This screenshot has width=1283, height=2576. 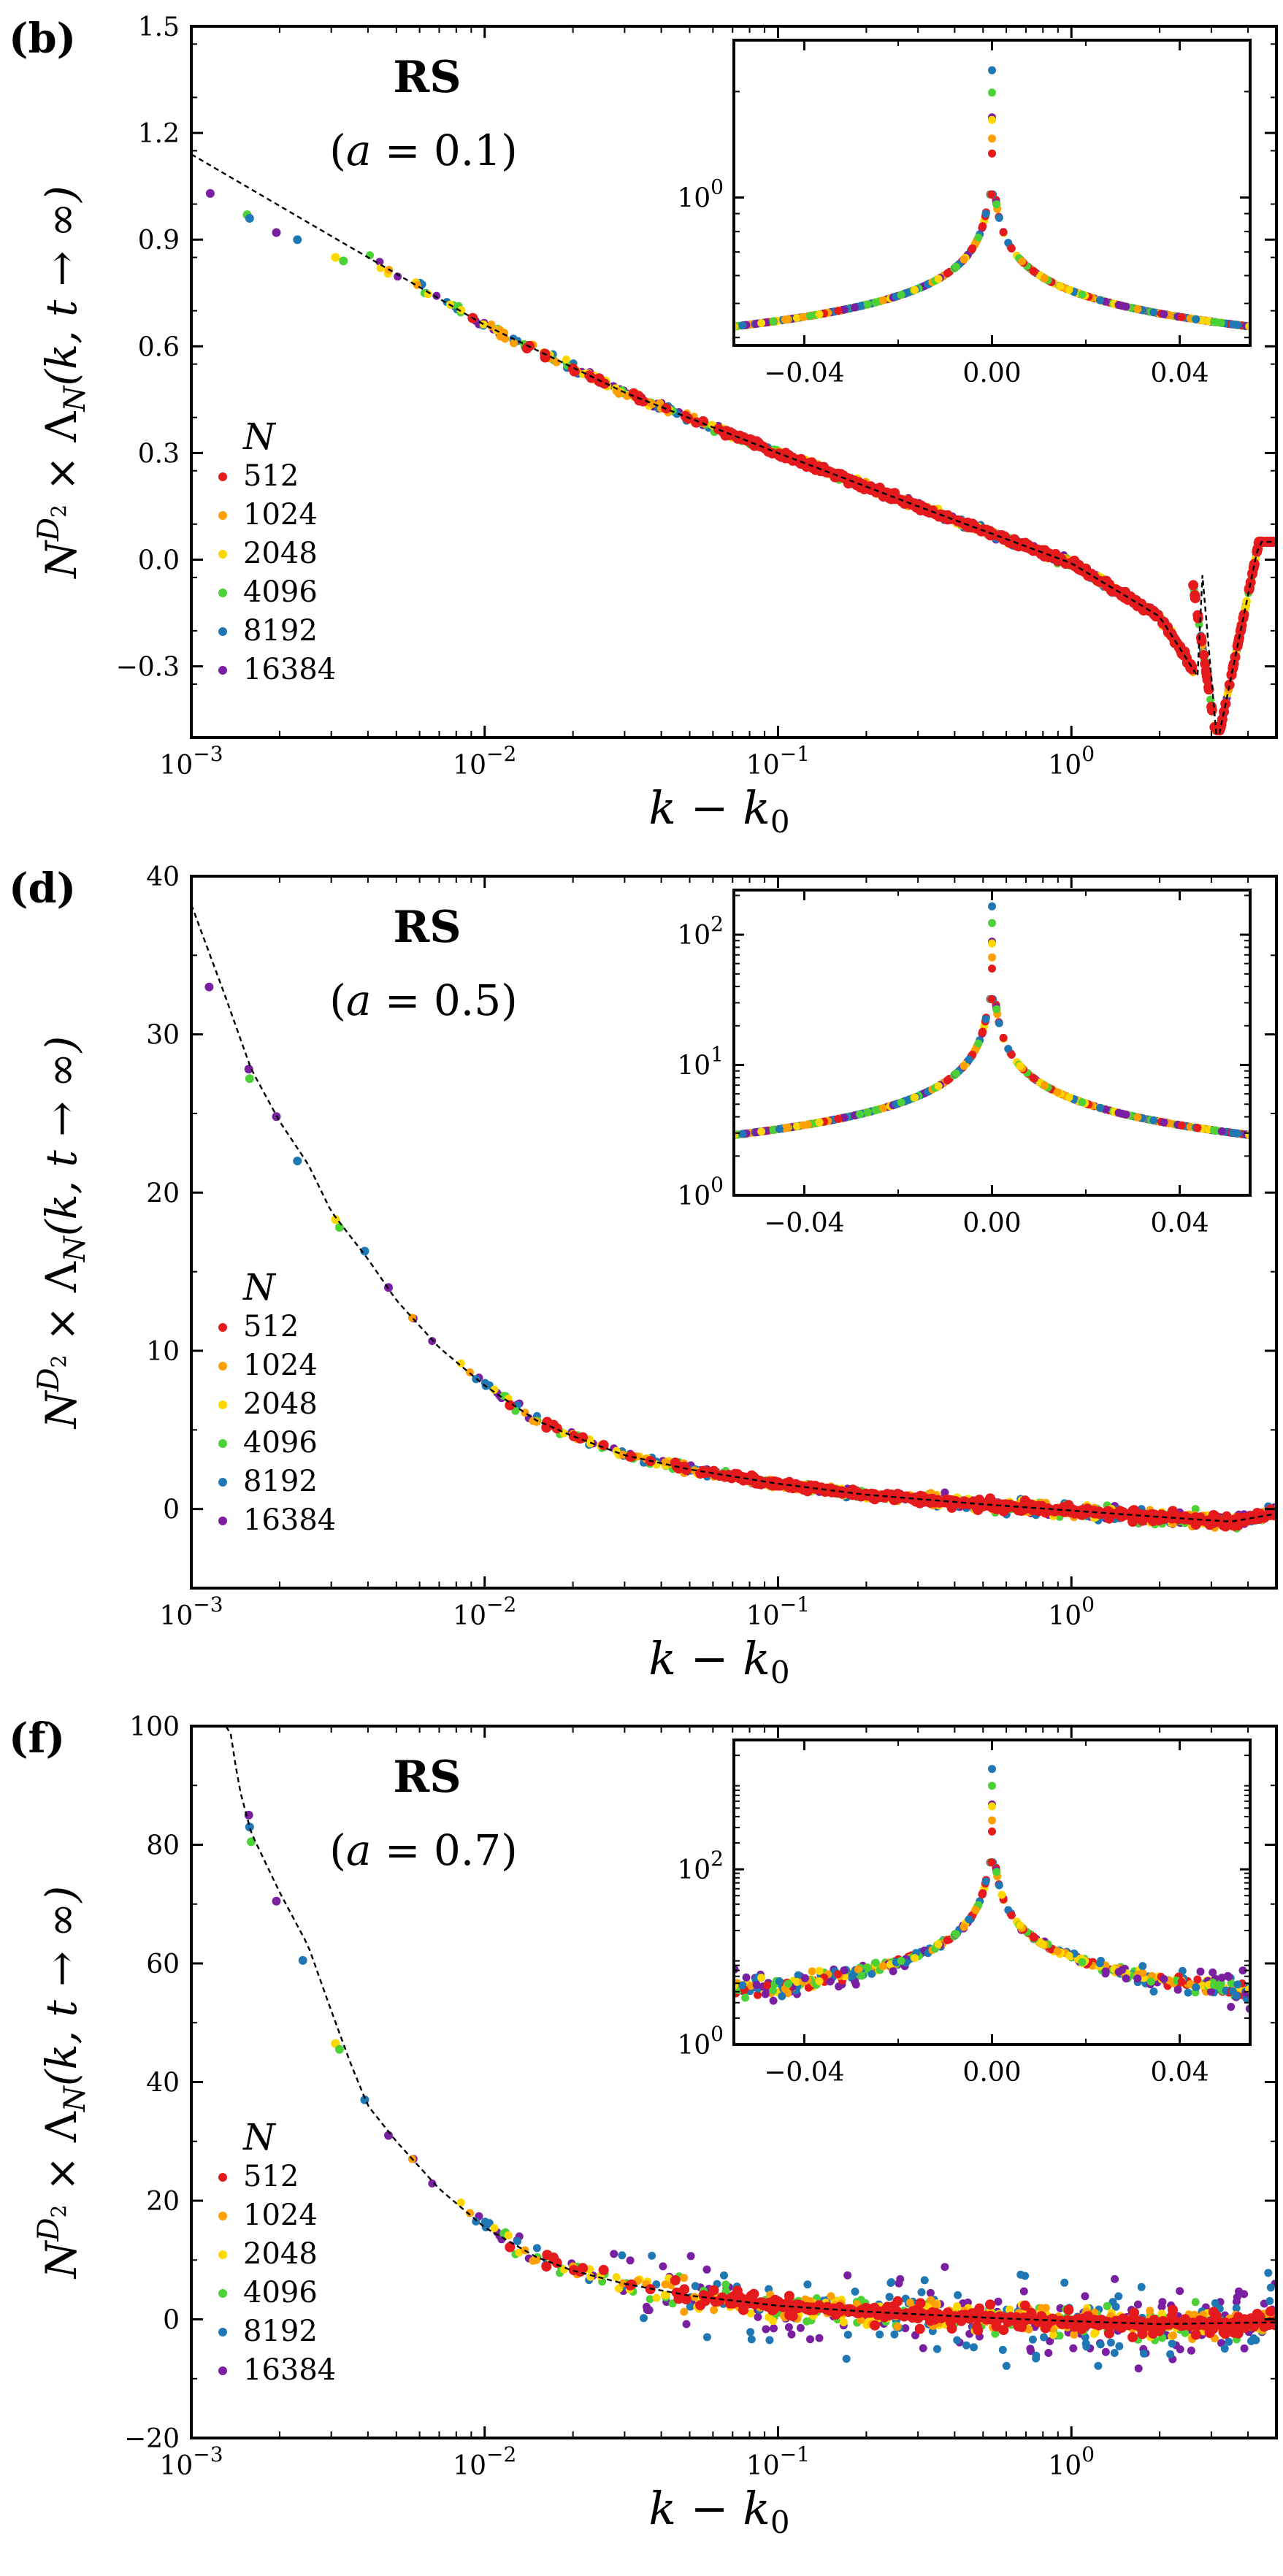 I want to click on x-tick-label: 10⁻¹, so click(x=778, y=1611).